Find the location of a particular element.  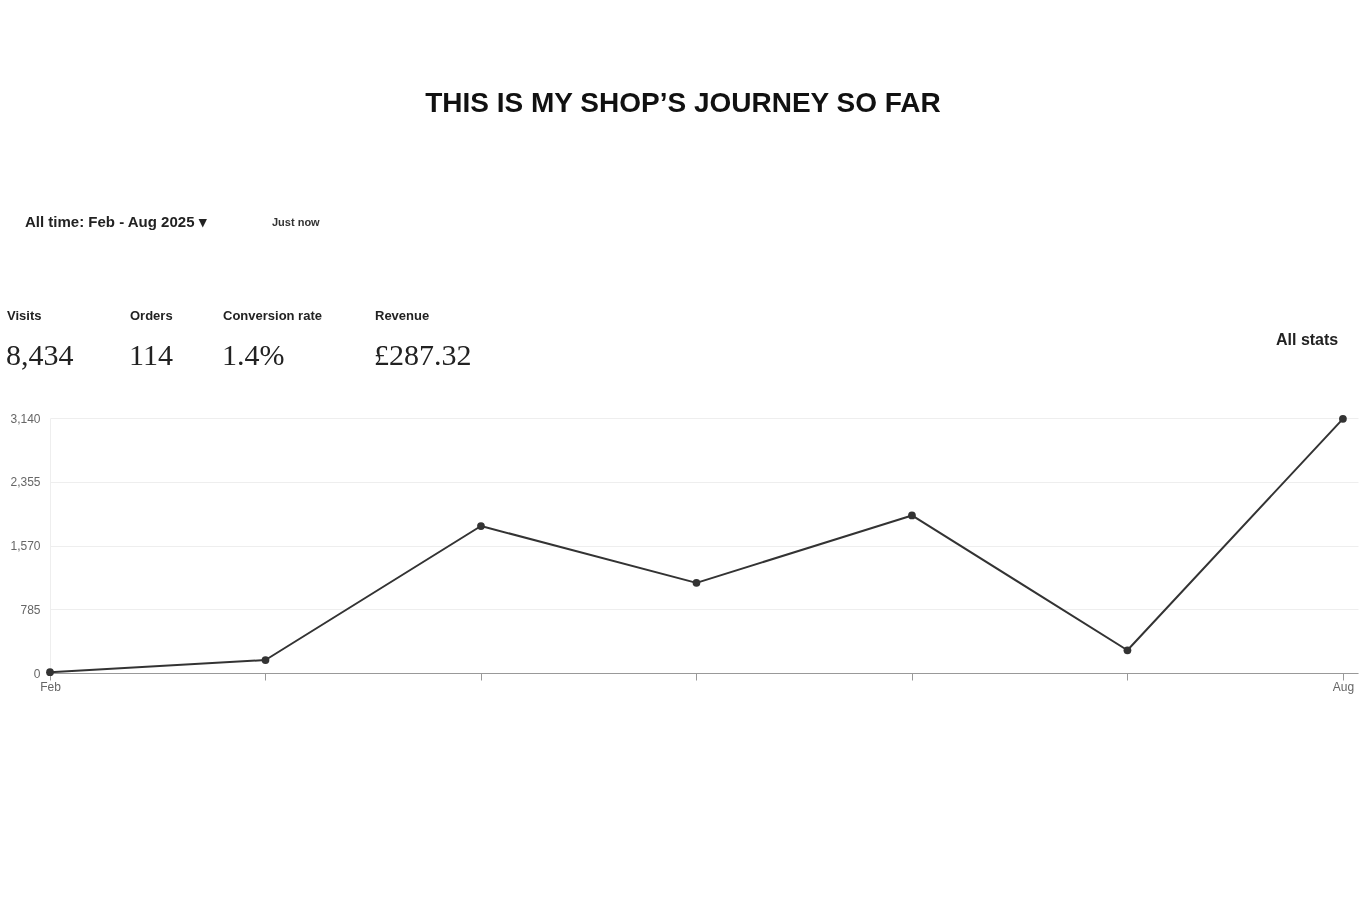

y-tick-label: 785 is located at coordinates (30, 609).